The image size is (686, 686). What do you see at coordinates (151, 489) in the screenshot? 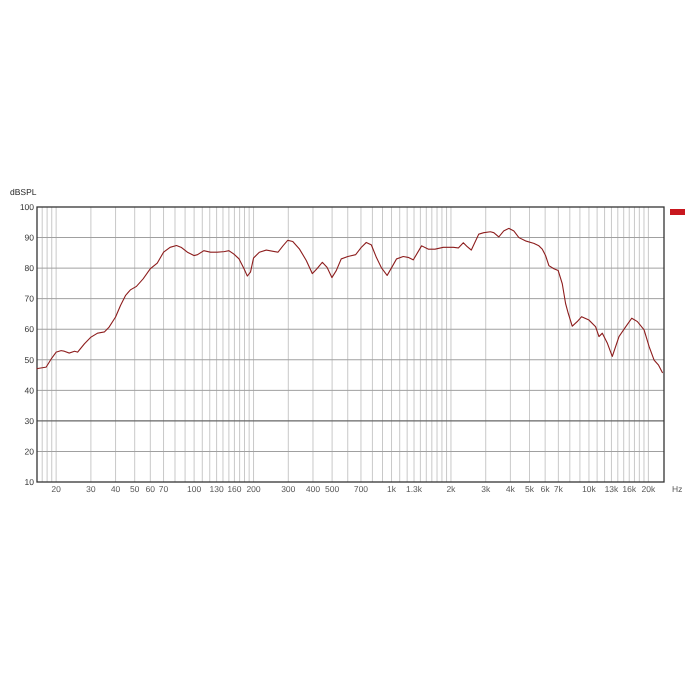
I see `x-tick-label: 60` at bounding box center [151, 489].